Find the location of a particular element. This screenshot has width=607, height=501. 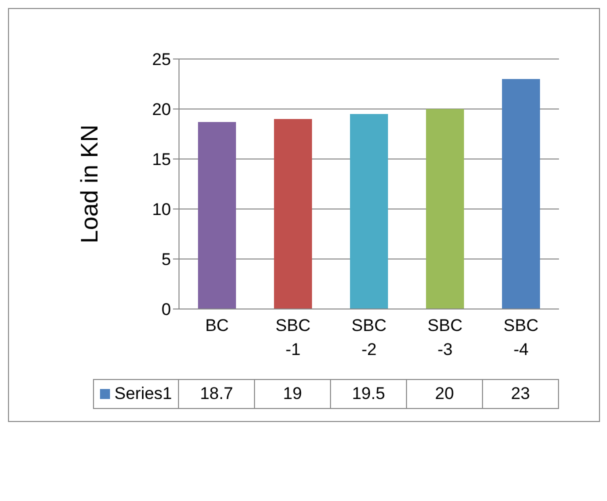

x-tick-label: SBC-2 is located at coordinates (369, 337).